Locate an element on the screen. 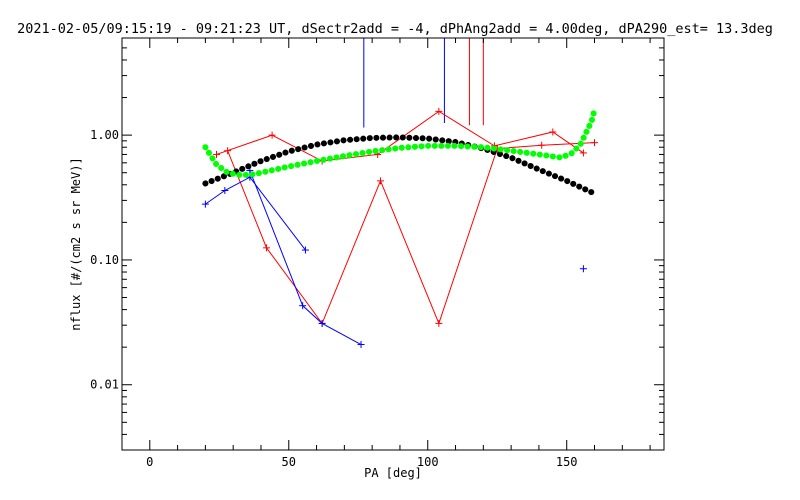 The height and width of the screenshot is (500, 800). x-tick-label: 0 is located at coordinates (149, 462).